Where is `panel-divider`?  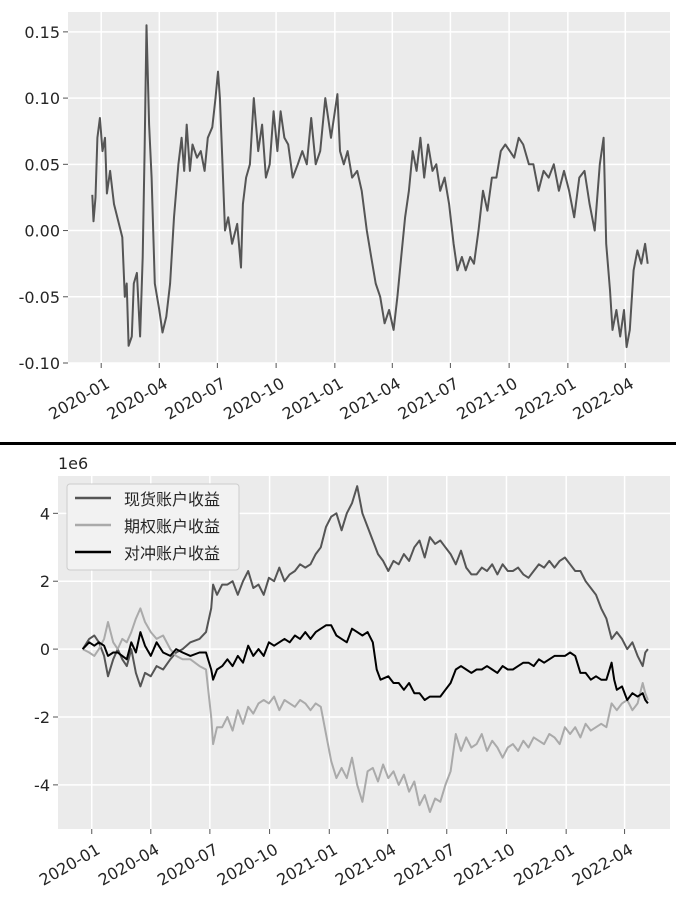 panel-divider is located at coordinates (338, 443).